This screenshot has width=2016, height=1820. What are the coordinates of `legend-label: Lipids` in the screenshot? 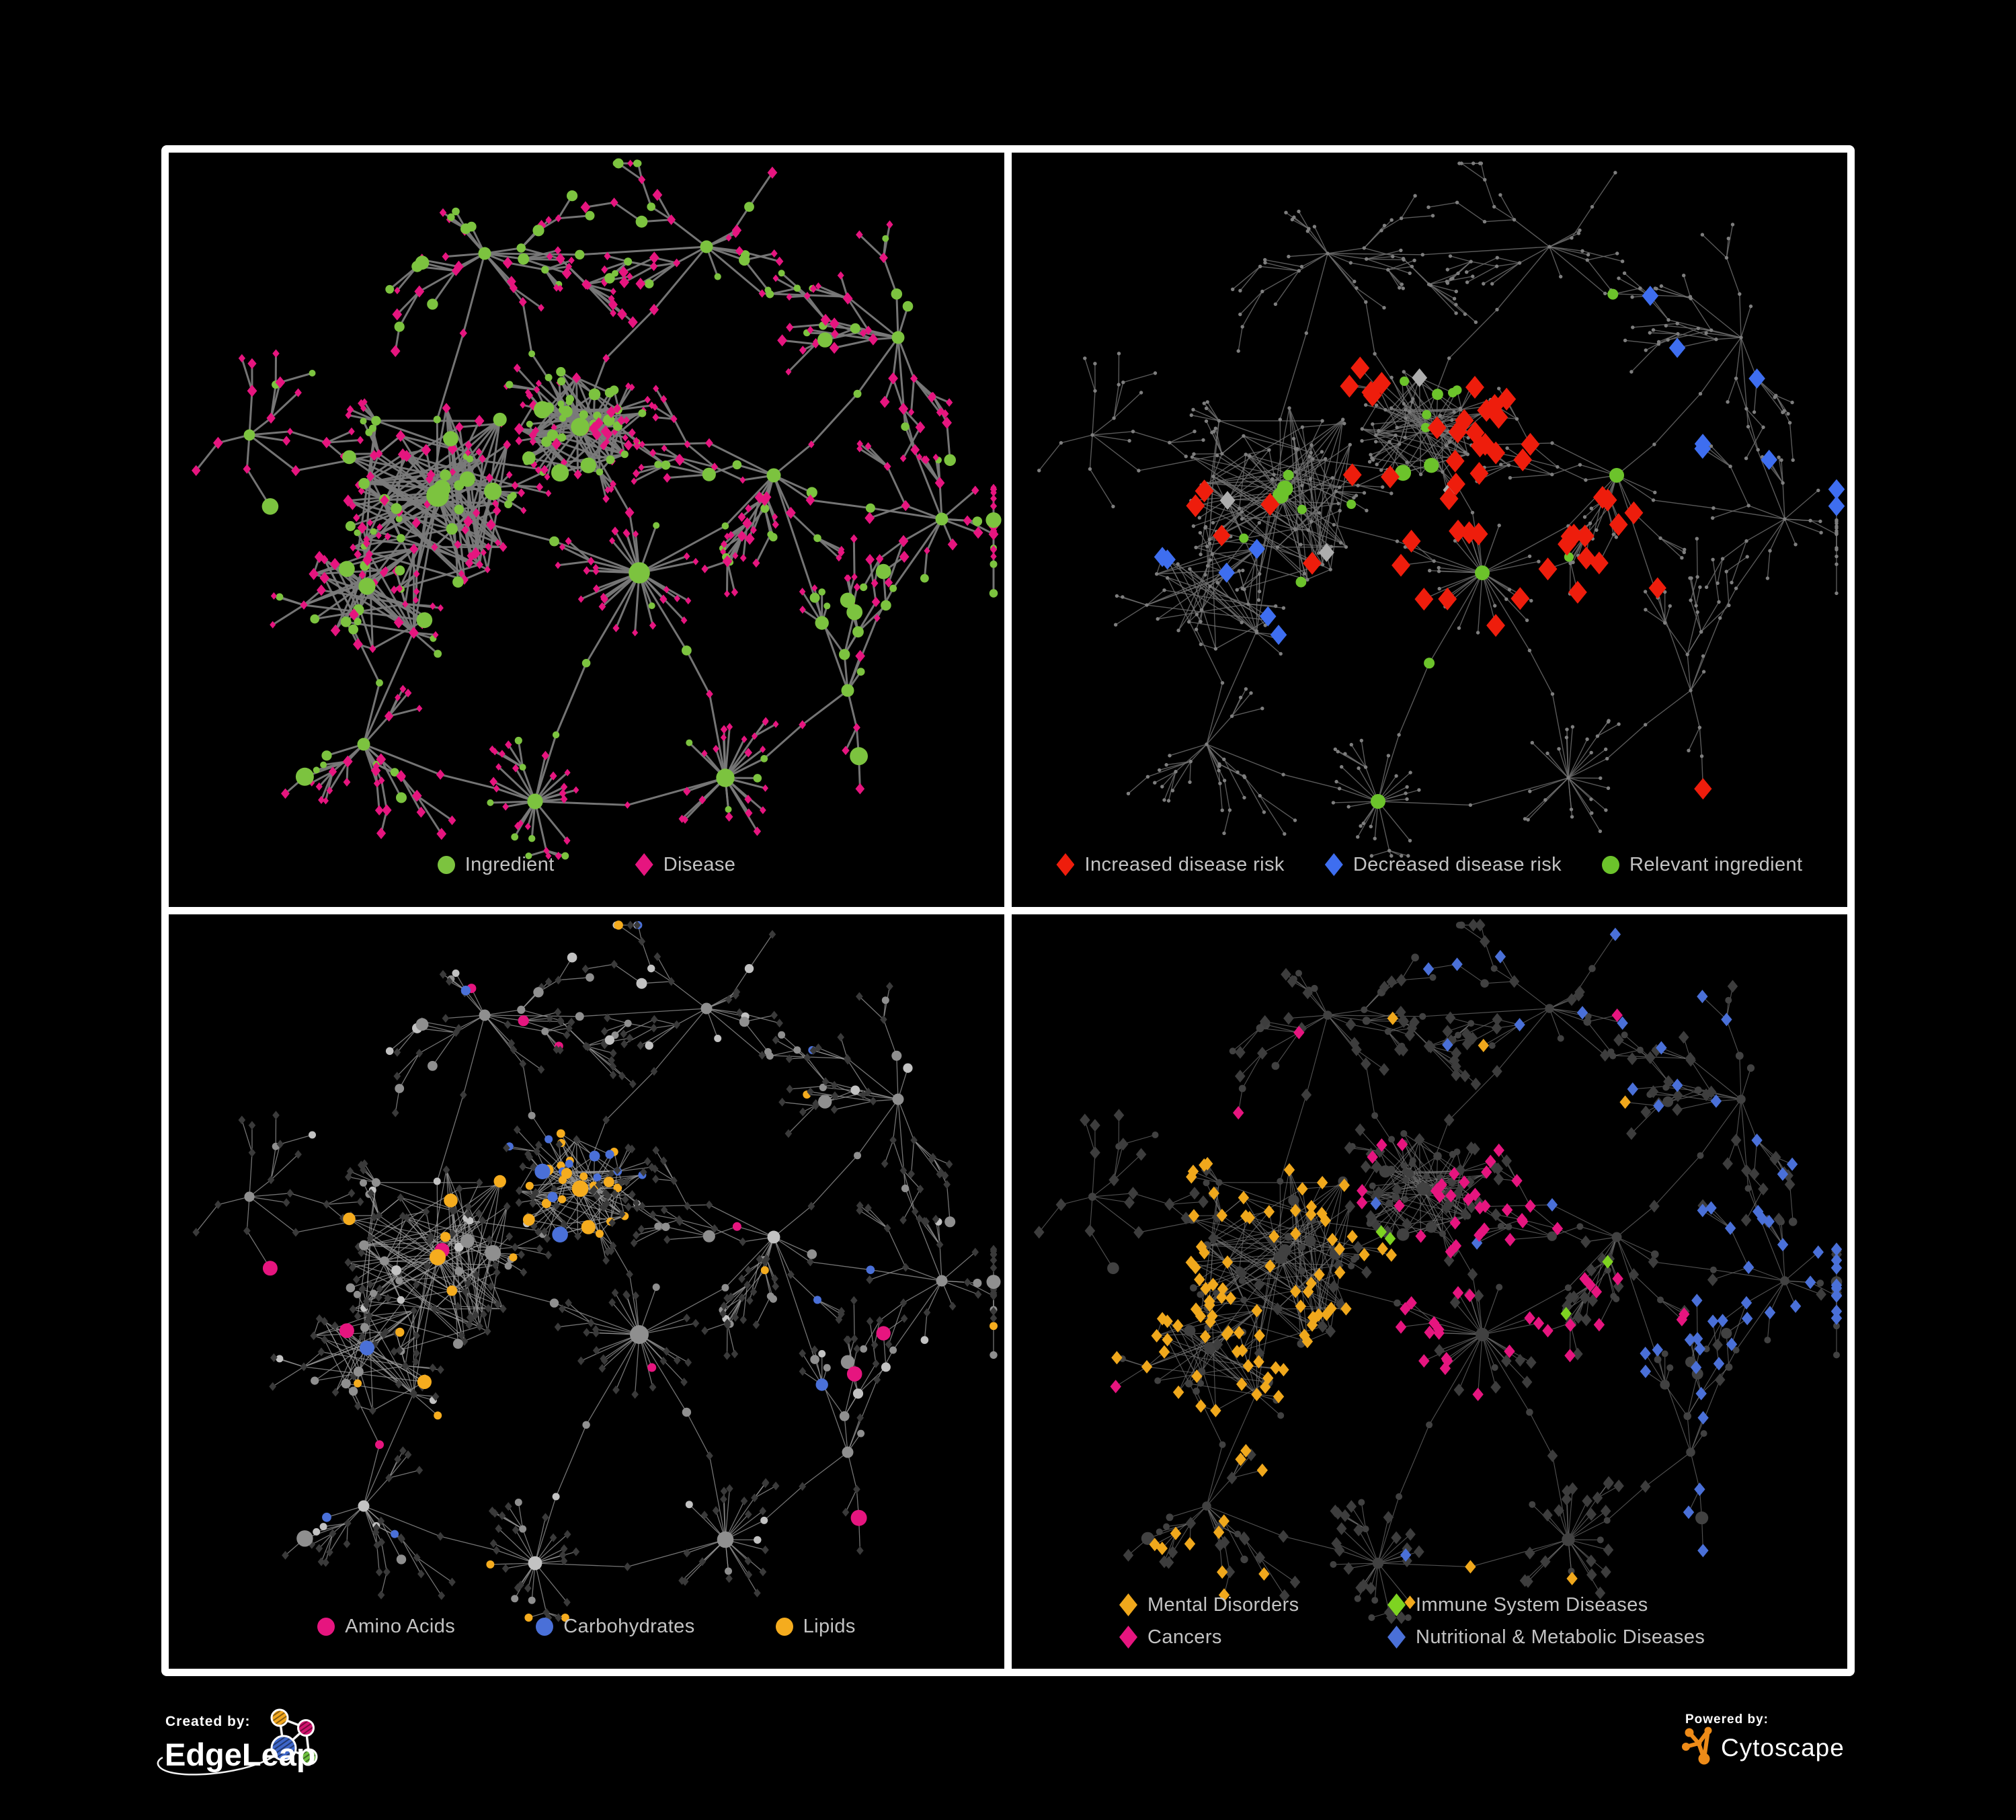 It's located at (829, 1626).